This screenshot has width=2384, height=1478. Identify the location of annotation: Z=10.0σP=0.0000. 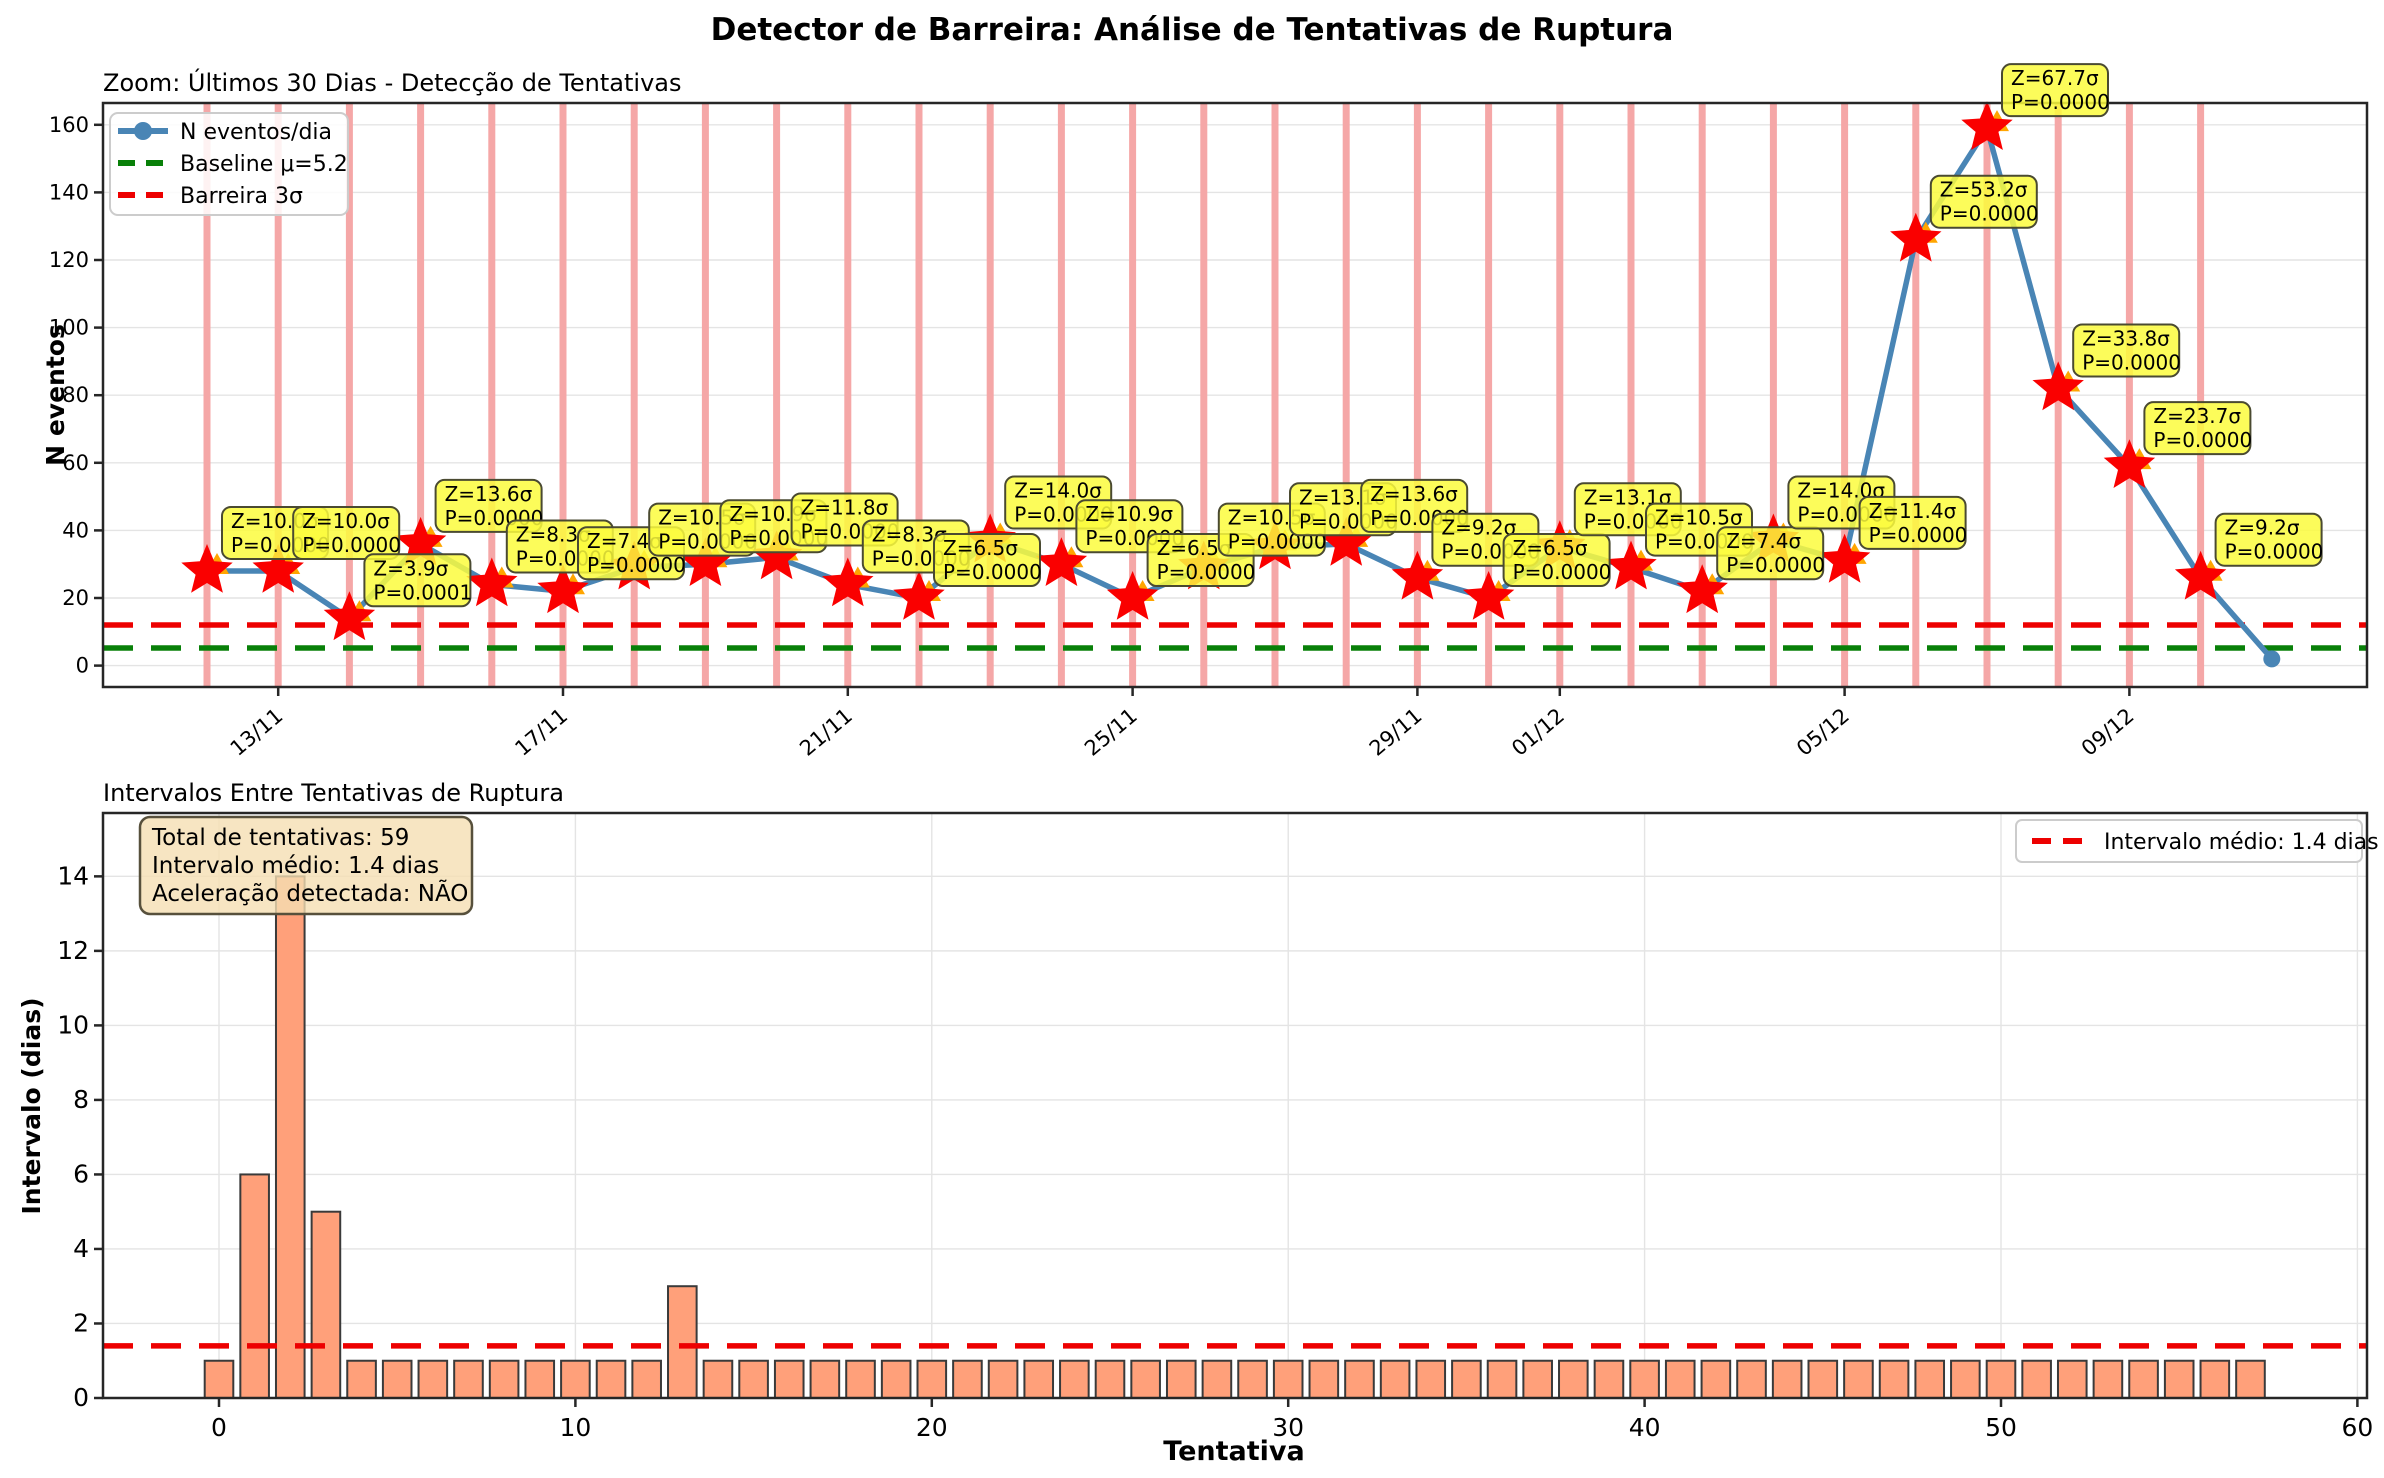
(346, 532).